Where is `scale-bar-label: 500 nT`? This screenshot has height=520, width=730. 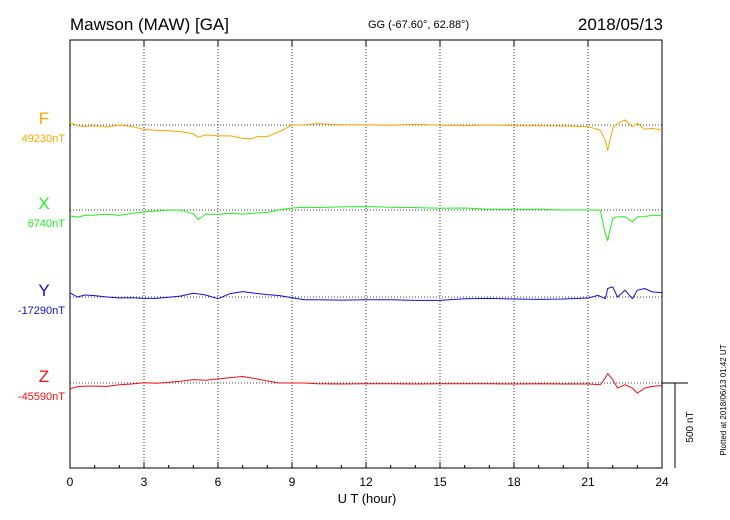 scale-bar-label: 500 nT is located at coordinates (690, 426).